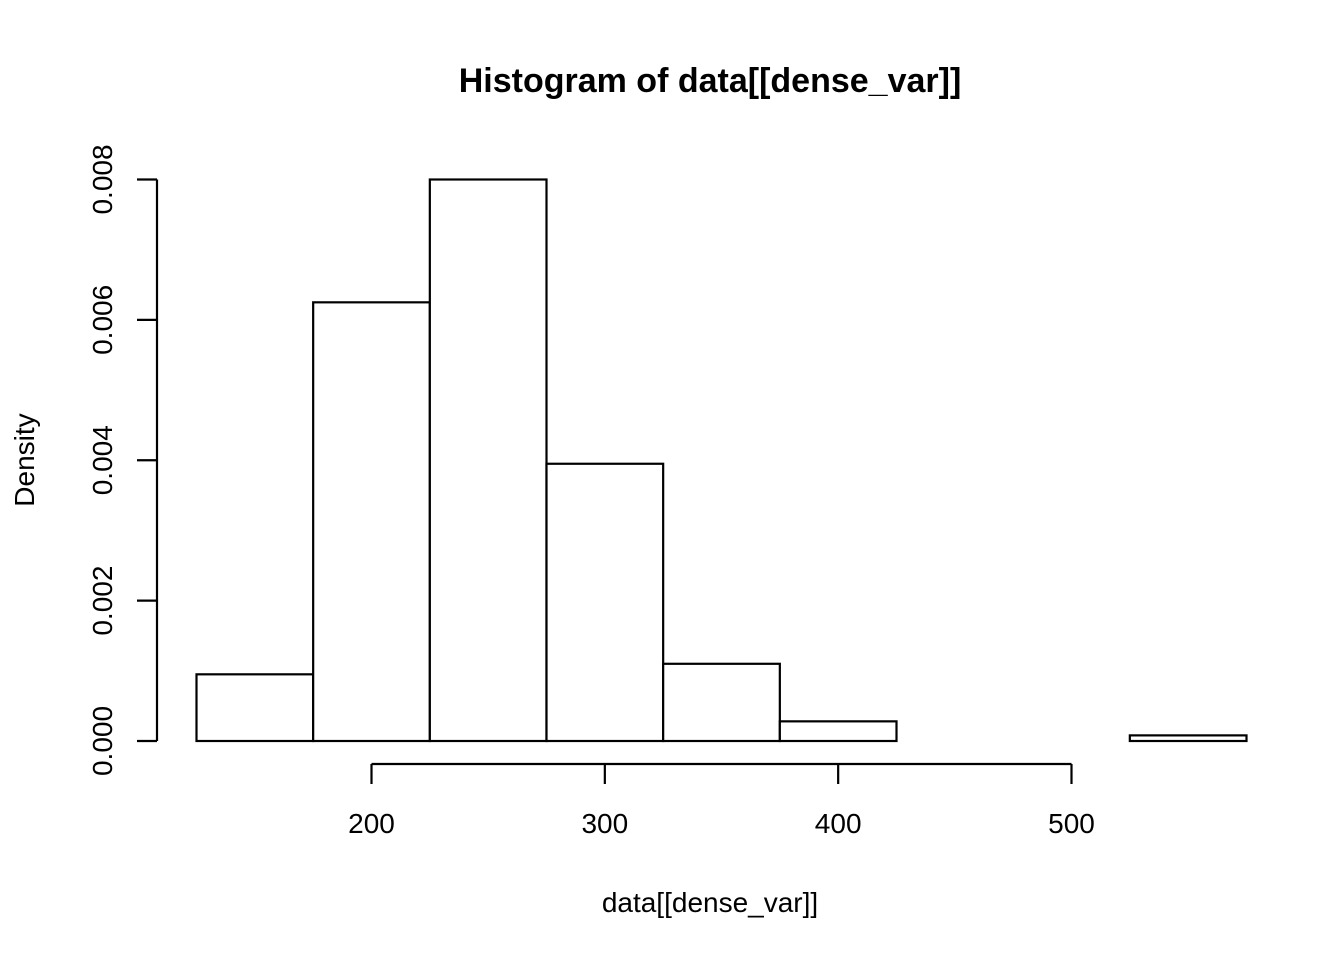 This screenshot has height=960, width=1344. What do you see at coordinates (102, 179) in the screenshot?
I see `y-tick-label: 0.008` at bounding box center [102, 179].